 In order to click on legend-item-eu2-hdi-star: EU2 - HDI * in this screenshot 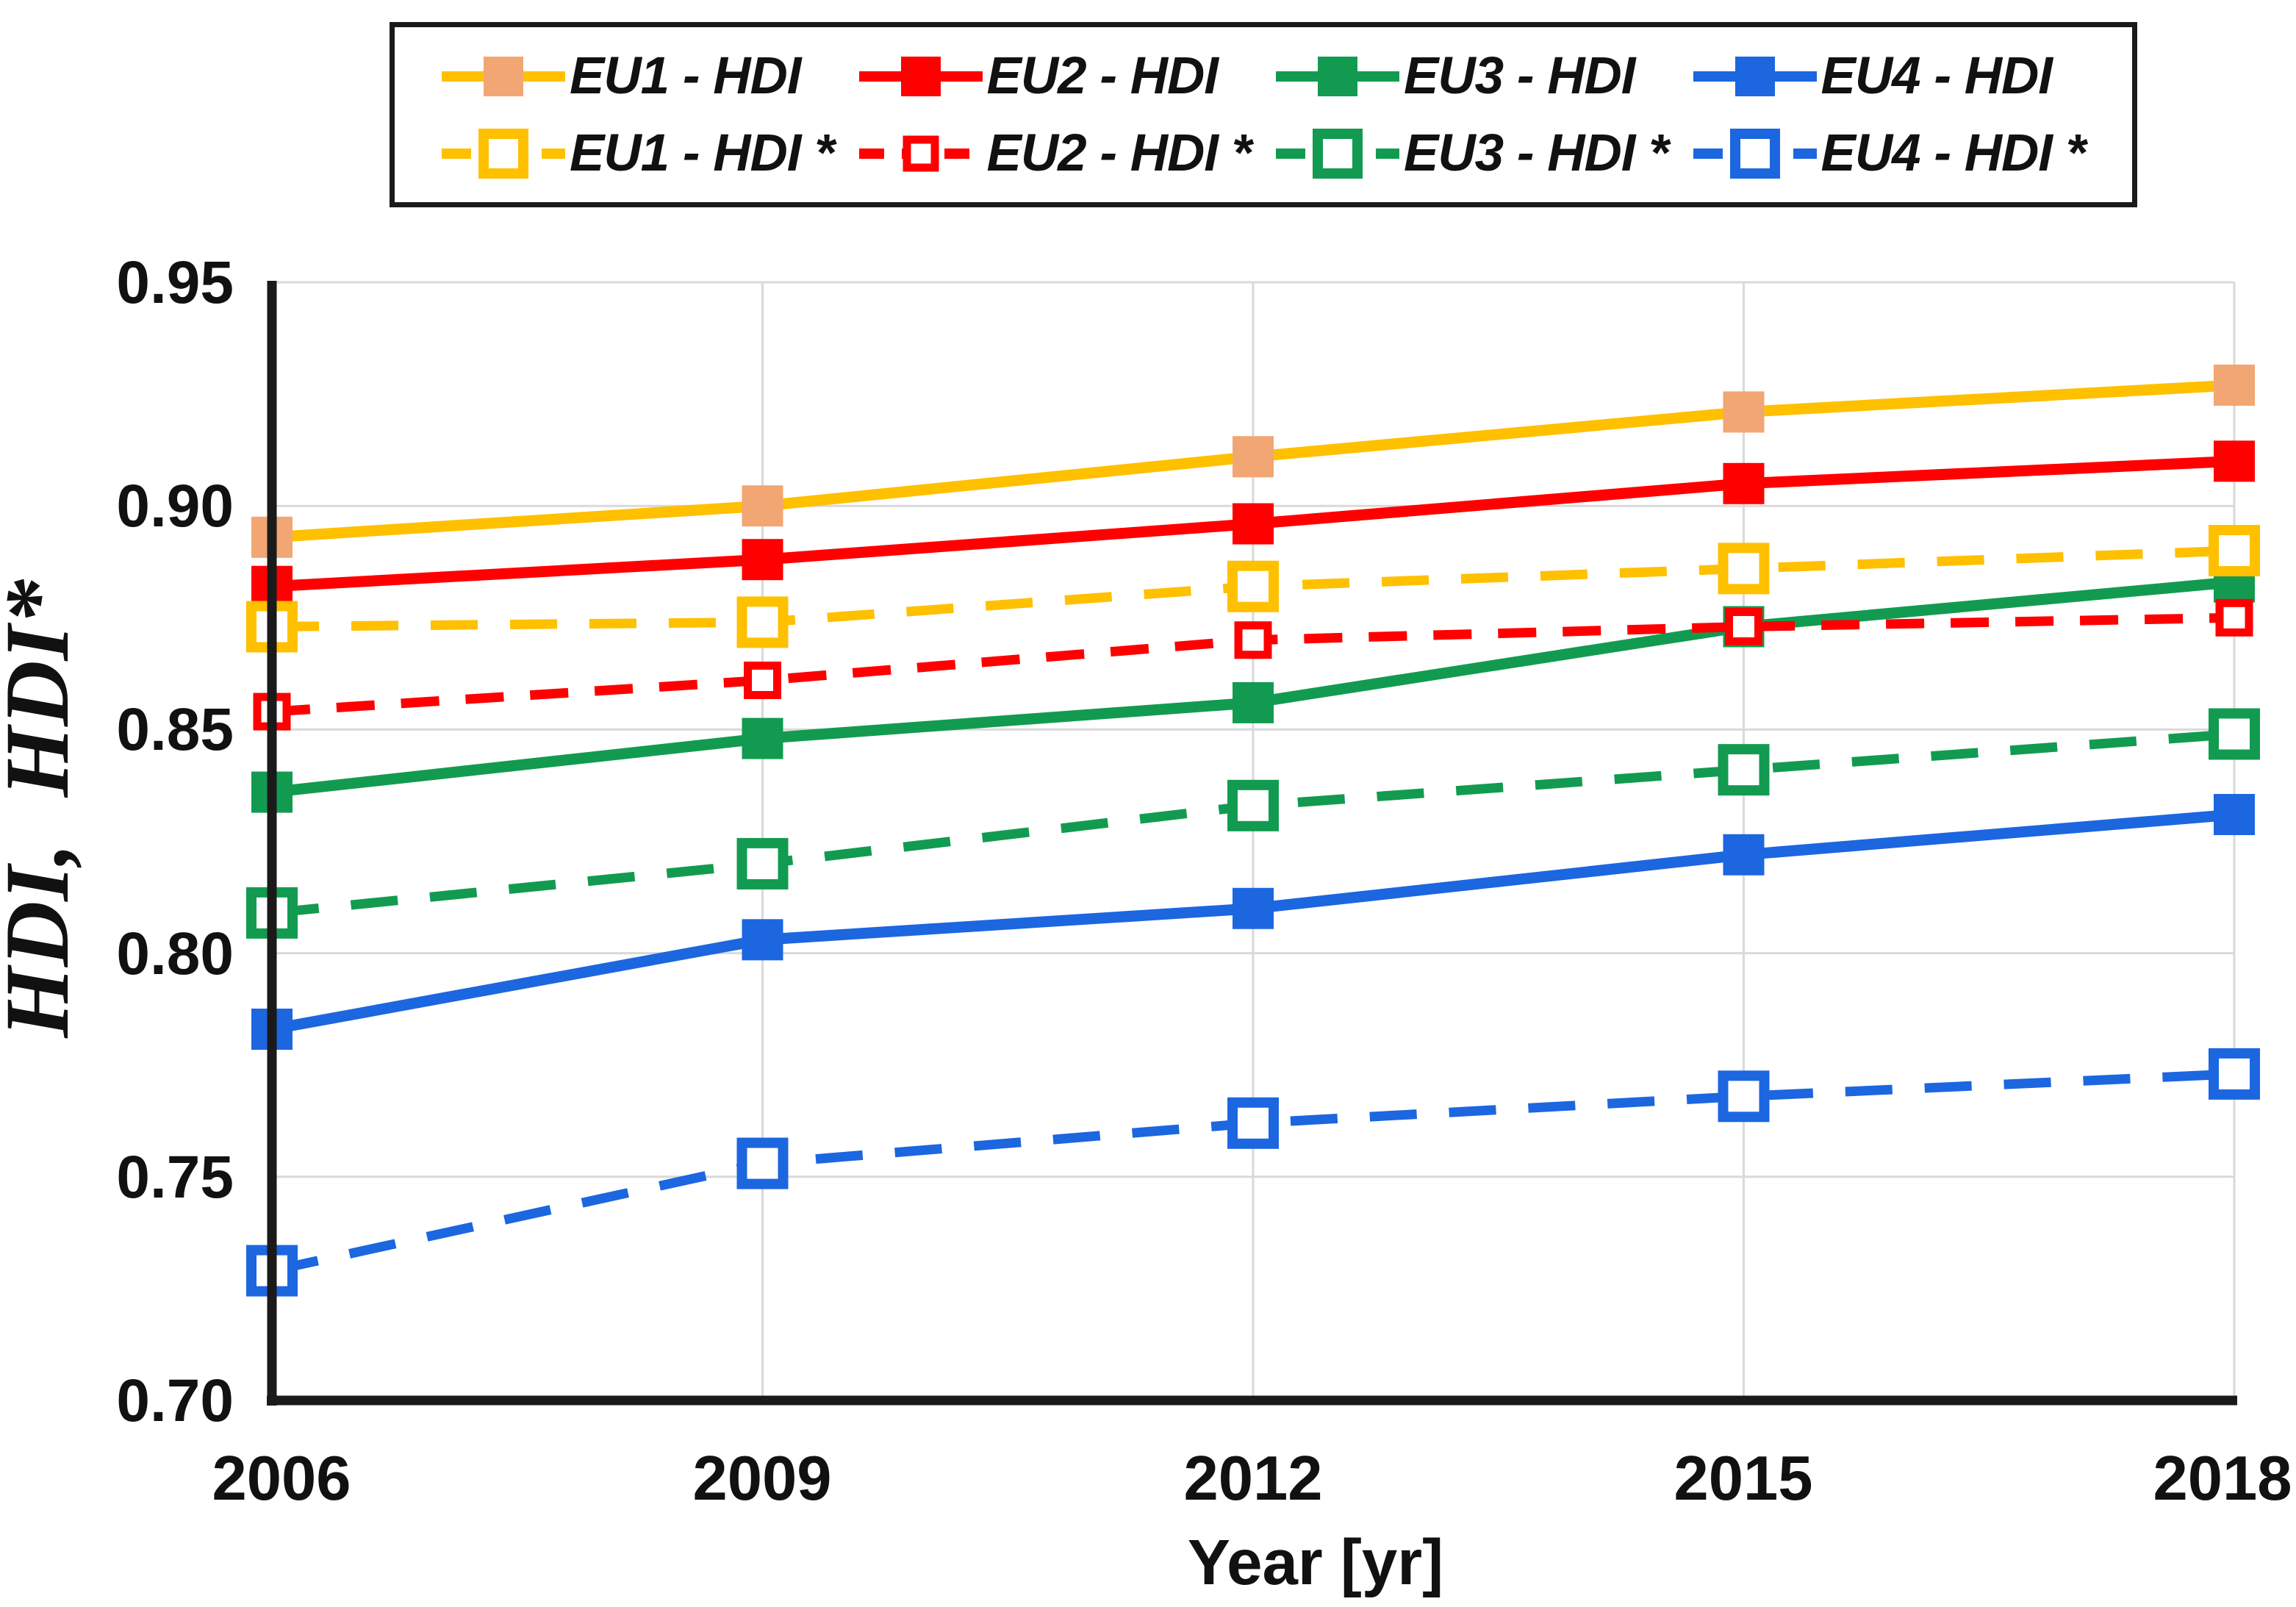, I will do `click(1067, 154)`.